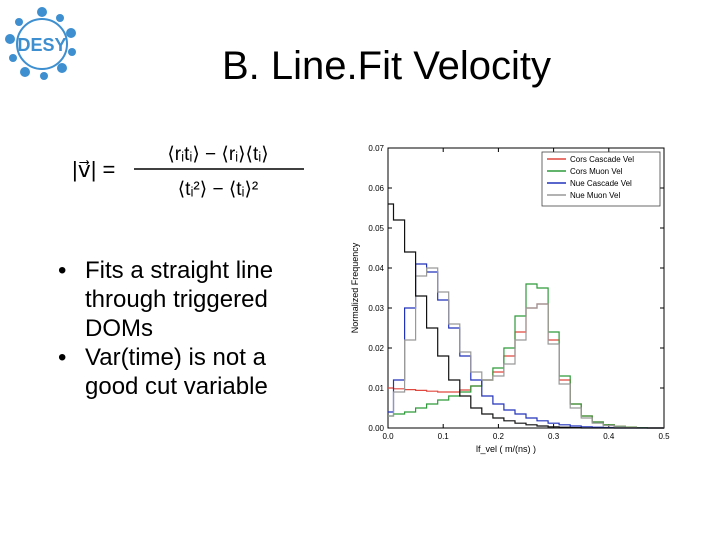  I want to click on y-tick-label: 0.06, so click(376, 188).